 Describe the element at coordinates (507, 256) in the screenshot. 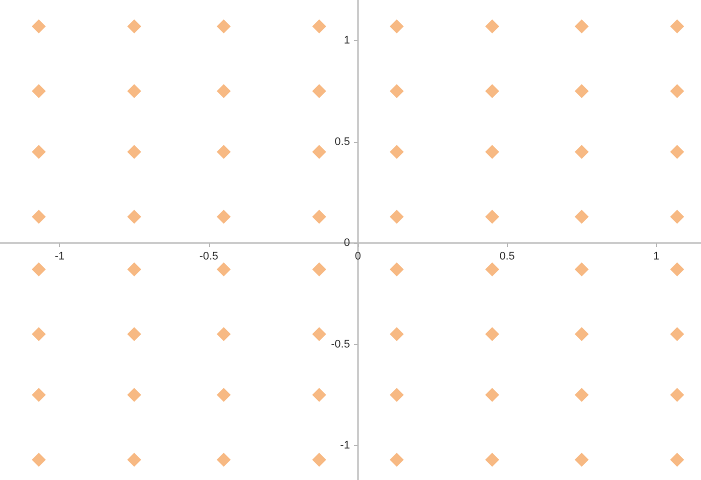

I see `x-tick-label: 0.5` at that location.